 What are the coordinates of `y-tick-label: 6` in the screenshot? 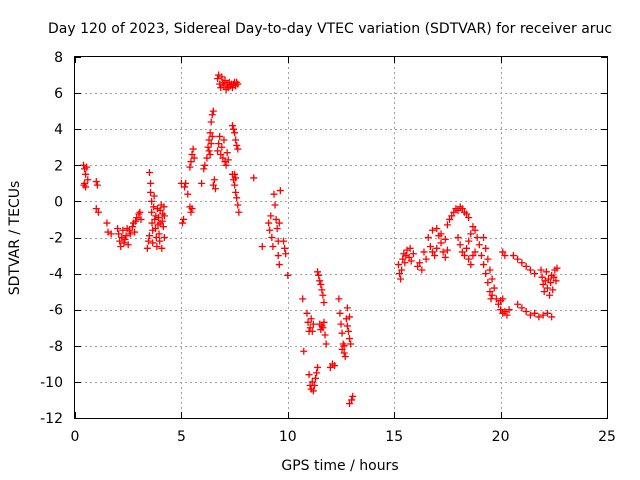 It's located at (58, 94).